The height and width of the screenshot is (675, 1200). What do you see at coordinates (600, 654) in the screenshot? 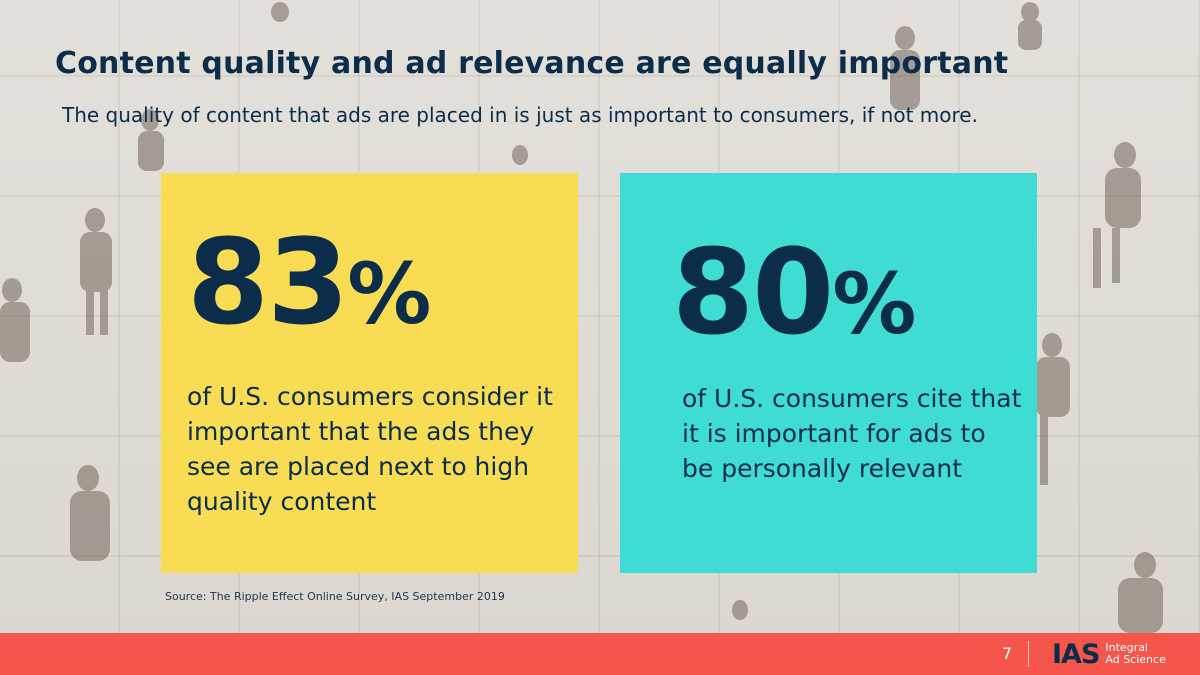
I see `footer-bar: 7 IAS Integral Ad Science` at bounding box center [600, 654].